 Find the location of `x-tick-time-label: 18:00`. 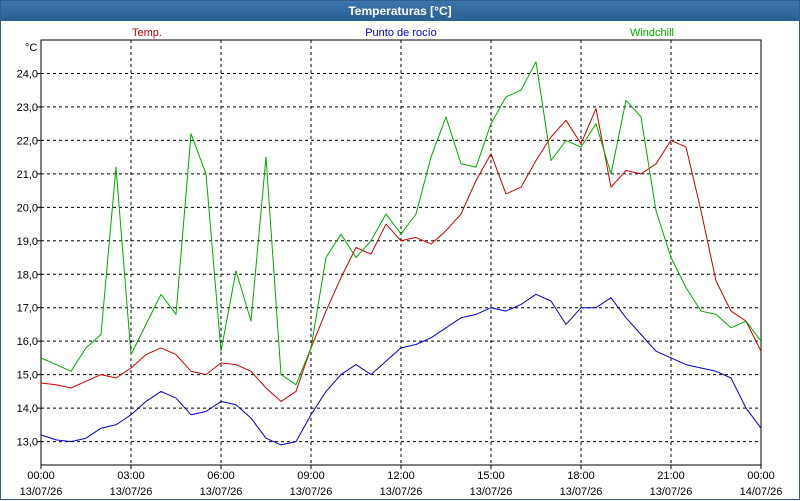

x-tick-time-label: 18:00 is located at coordinates (581, 476).